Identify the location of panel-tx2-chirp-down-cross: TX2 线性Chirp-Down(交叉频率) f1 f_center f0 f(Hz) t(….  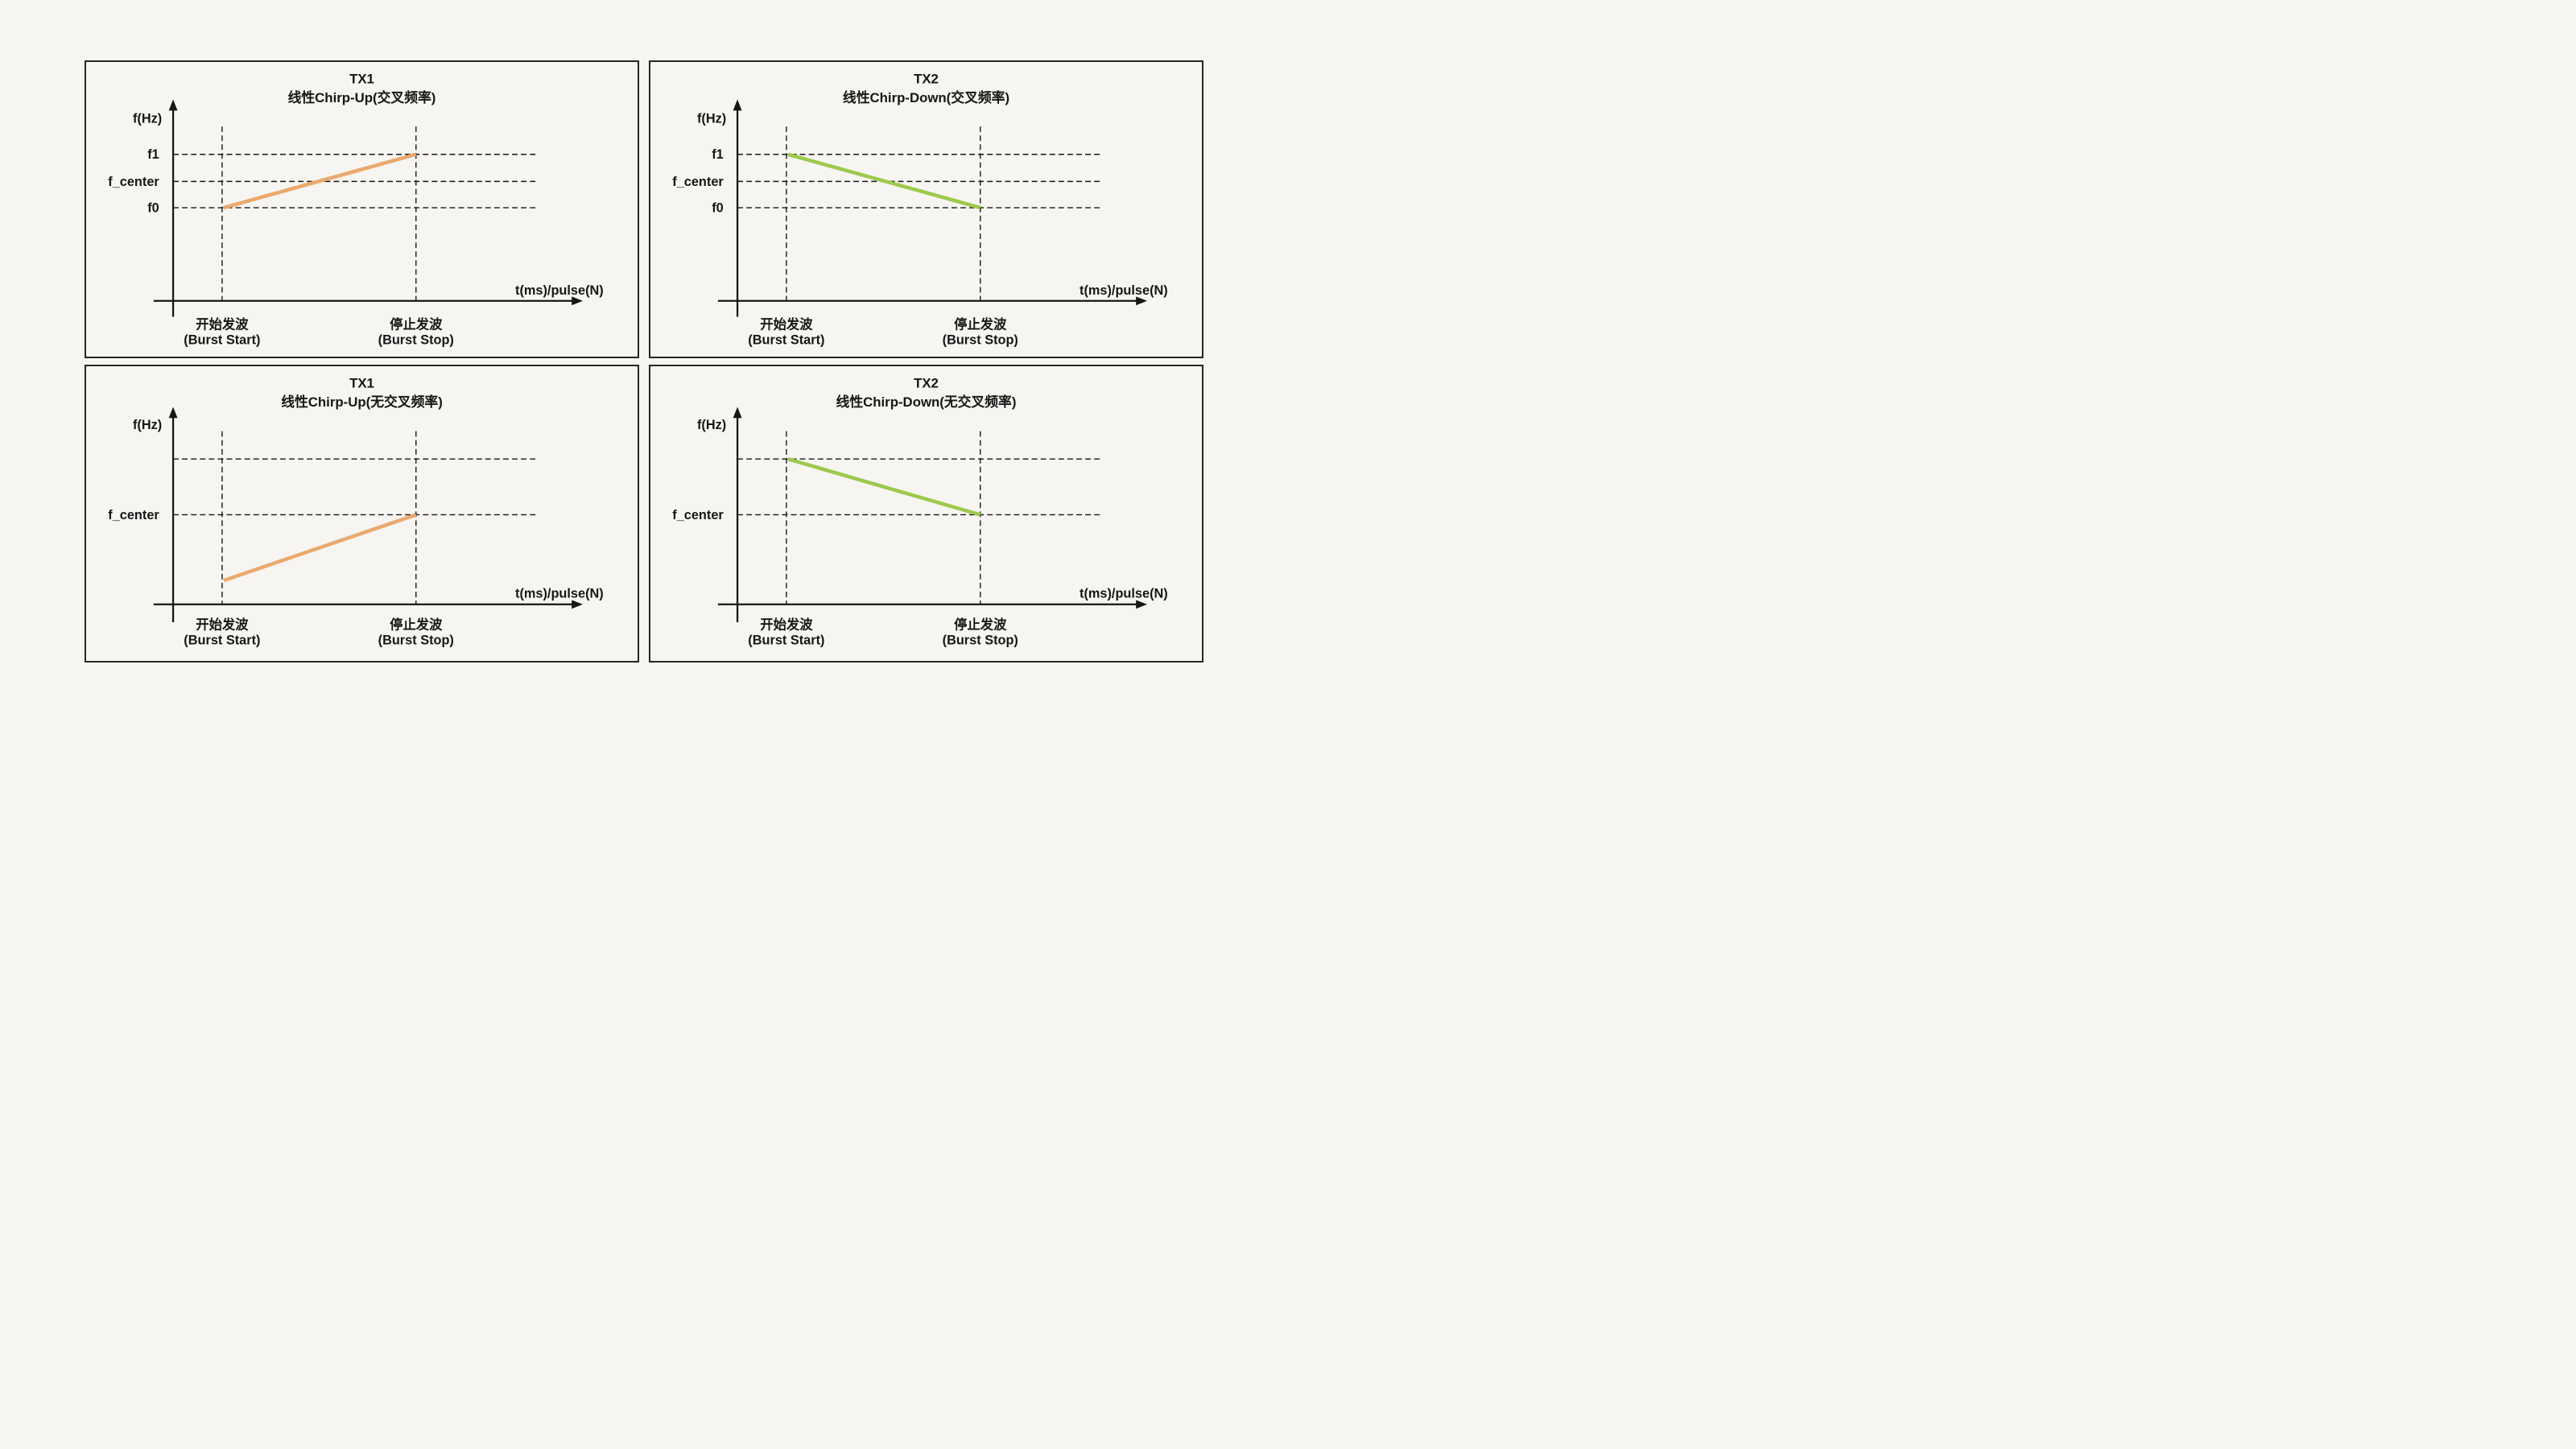
(926, 209).